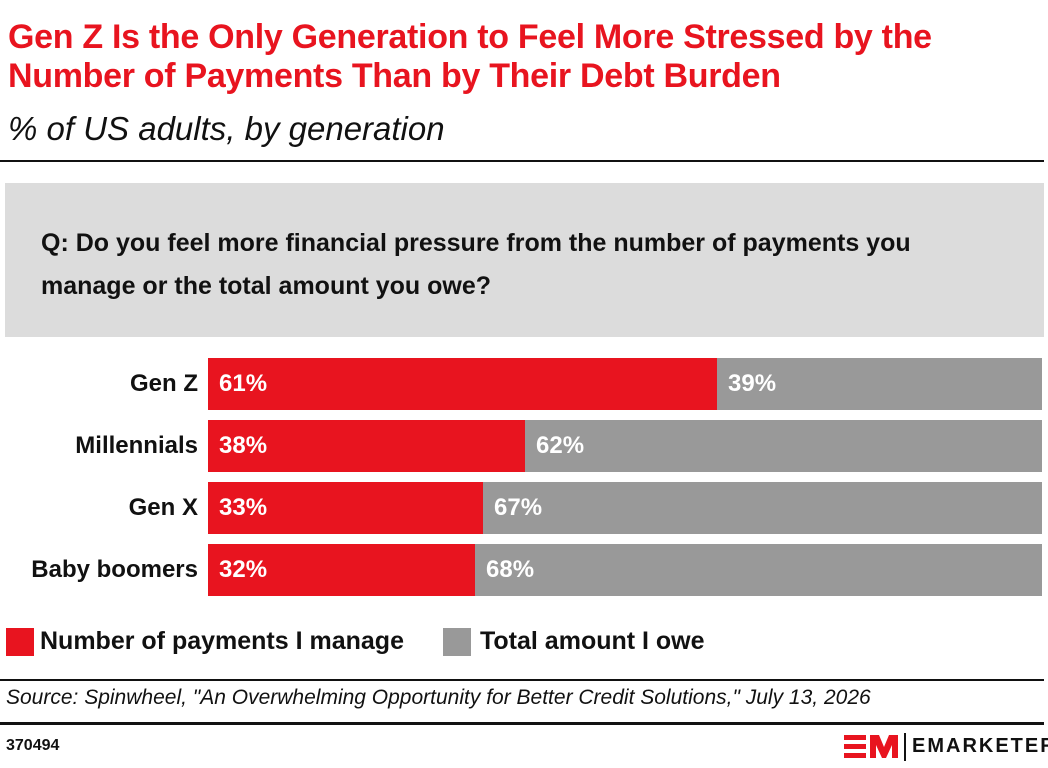 Image resolution: width=1048 pixels, height=768 pixels. What do you see at coordinates (457, 642) in the screenshot?
I see `legend-swatch-total-owed` at bounding box center [457, 642].